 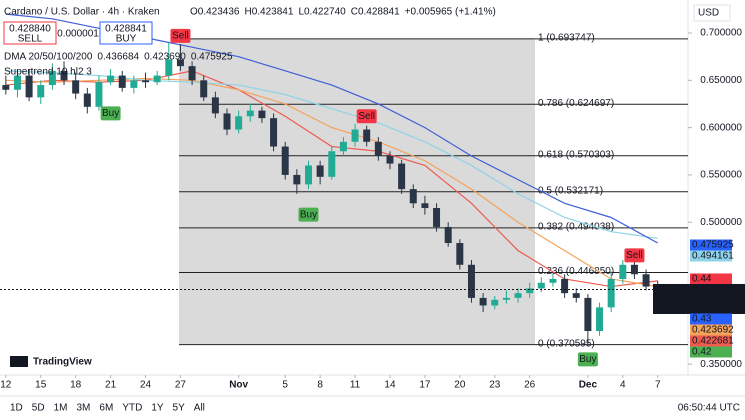 I want to click on ohlc-value: O0.423436, so click(x=215, y=12).